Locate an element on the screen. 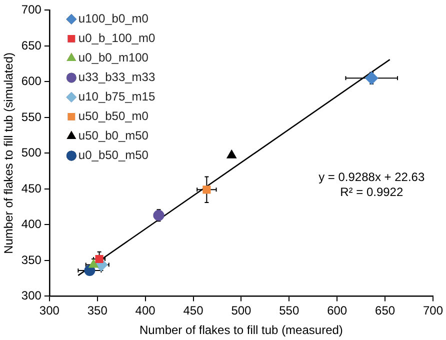  y-tick-label: 400 is located at coordinates (31, 224).